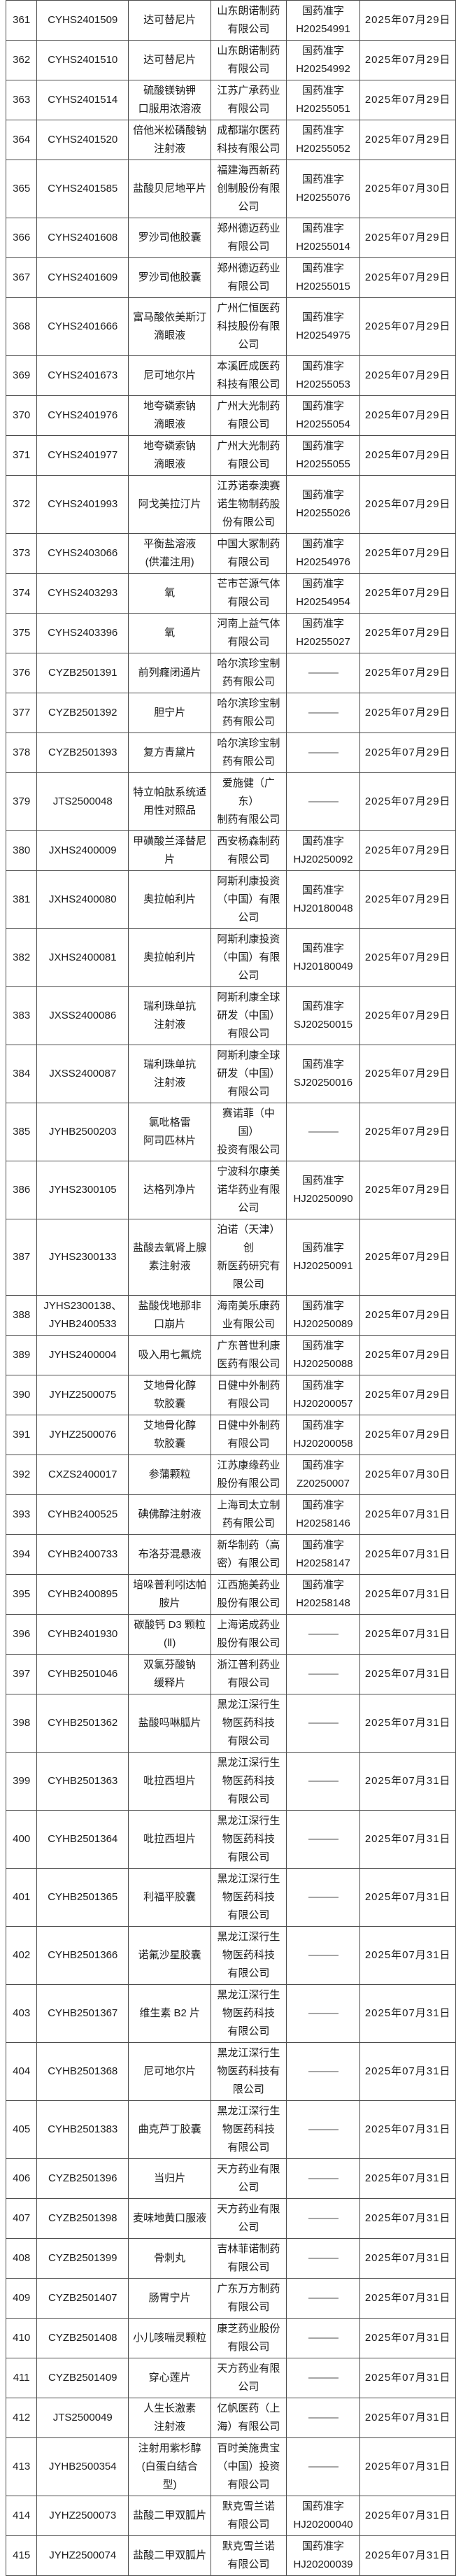 This screenshot has width=456, height=2576. What do you see at coordinates (170, 1839) in the screenshot?
I see `cell-drug-name: 吡拉西坦片` at bounding box center [170, 1839].